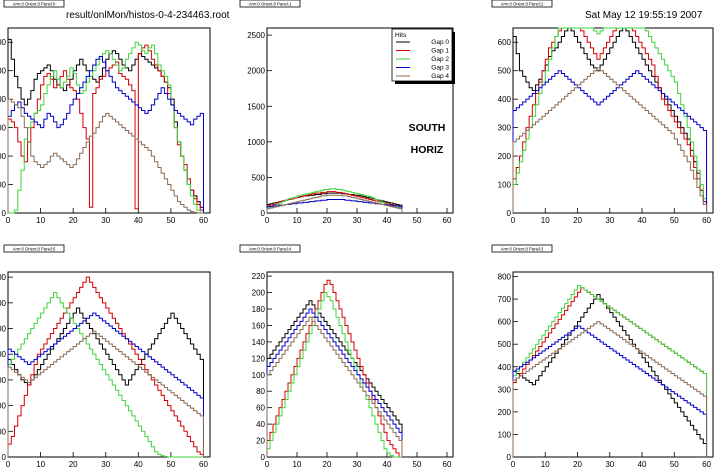 This screenshot has width=721, height=469. What do you see at coordinates (505, 277) in the screenshot?
I see `y-tick-label: 800` at bounding box center [505, 277].